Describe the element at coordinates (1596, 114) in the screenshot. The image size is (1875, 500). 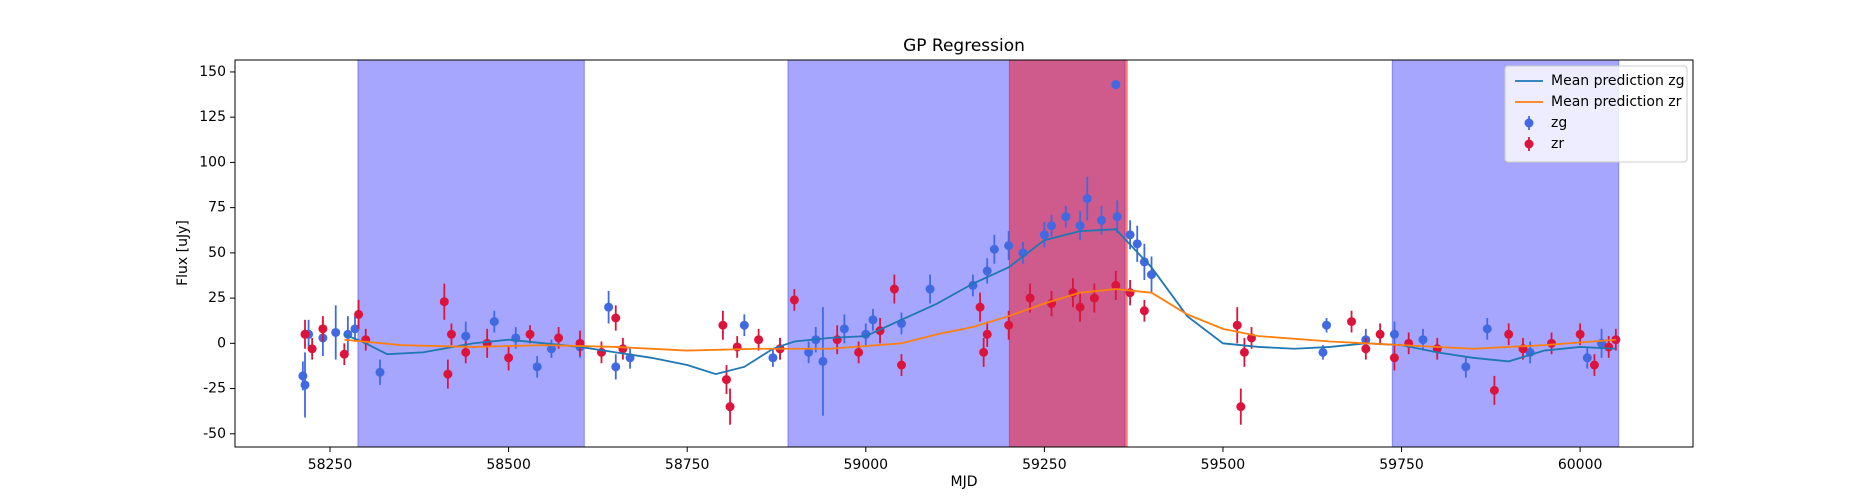
I see `legend-box` at that location.